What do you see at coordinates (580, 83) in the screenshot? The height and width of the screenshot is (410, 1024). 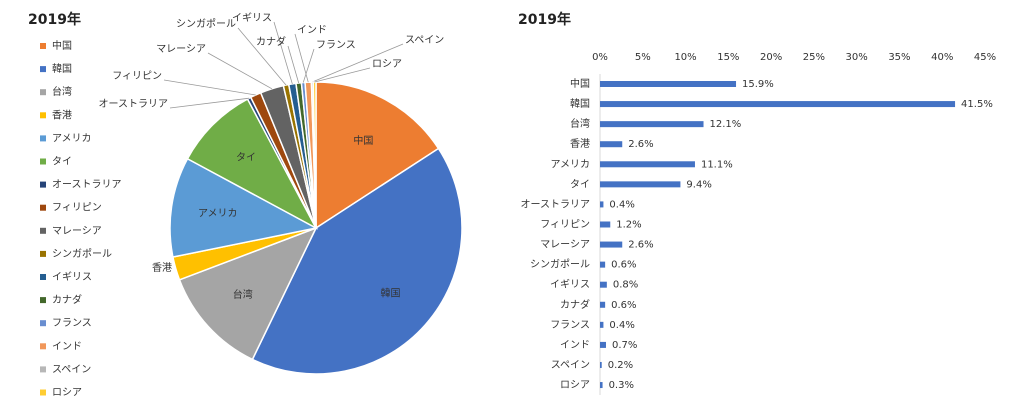 I see `y-tick-label: 中国` at bounding box center [580, 83].